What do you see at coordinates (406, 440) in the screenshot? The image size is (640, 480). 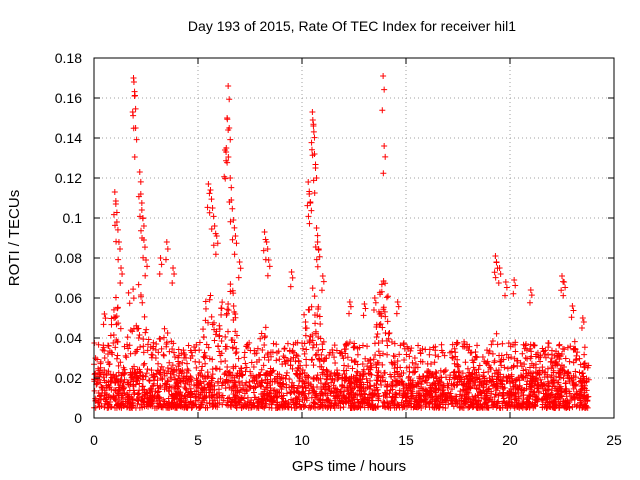 I see `x-tick-label: 15` at bounding box center [406, 440].